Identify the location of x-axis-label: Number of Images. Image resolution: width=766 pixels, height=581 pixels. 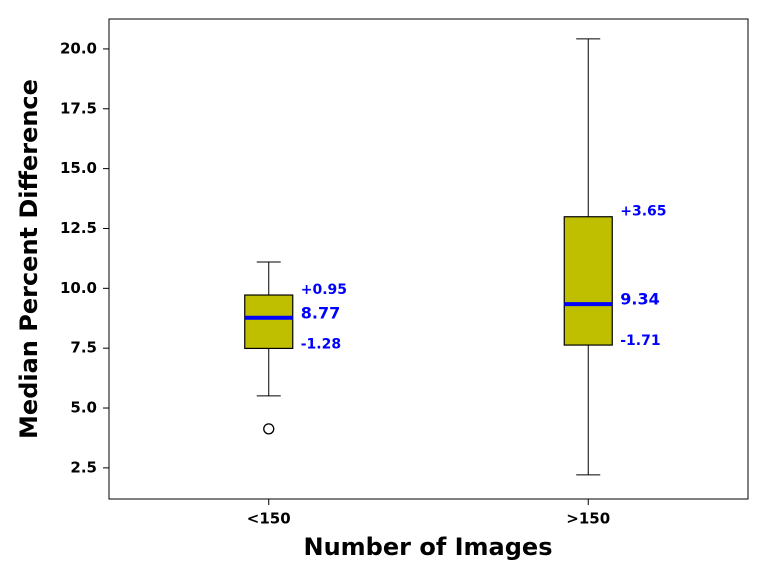
(428, 547).